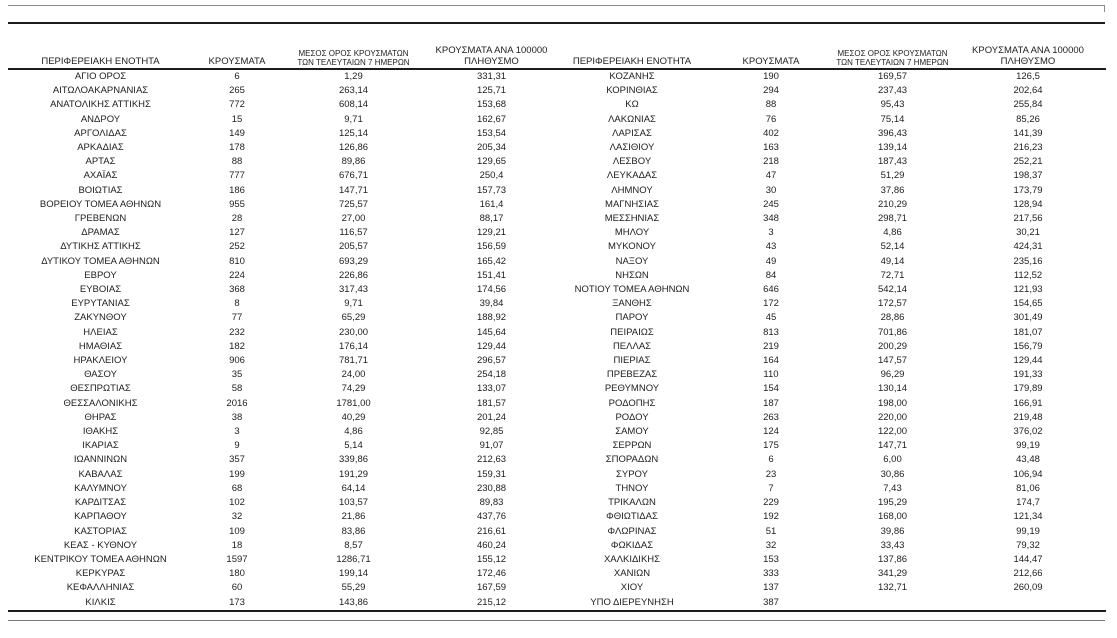  I want to click on region-cell: ΑΡΤΑΣ, so click(100, 162).